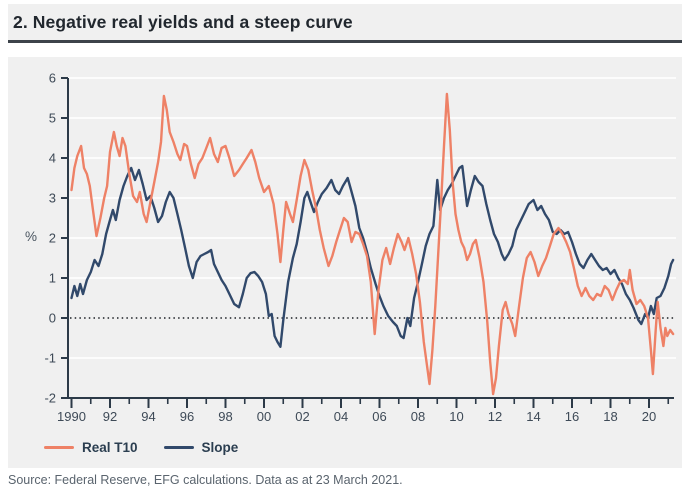  I want to click on y-tick-label: -2, so click(50, 398).